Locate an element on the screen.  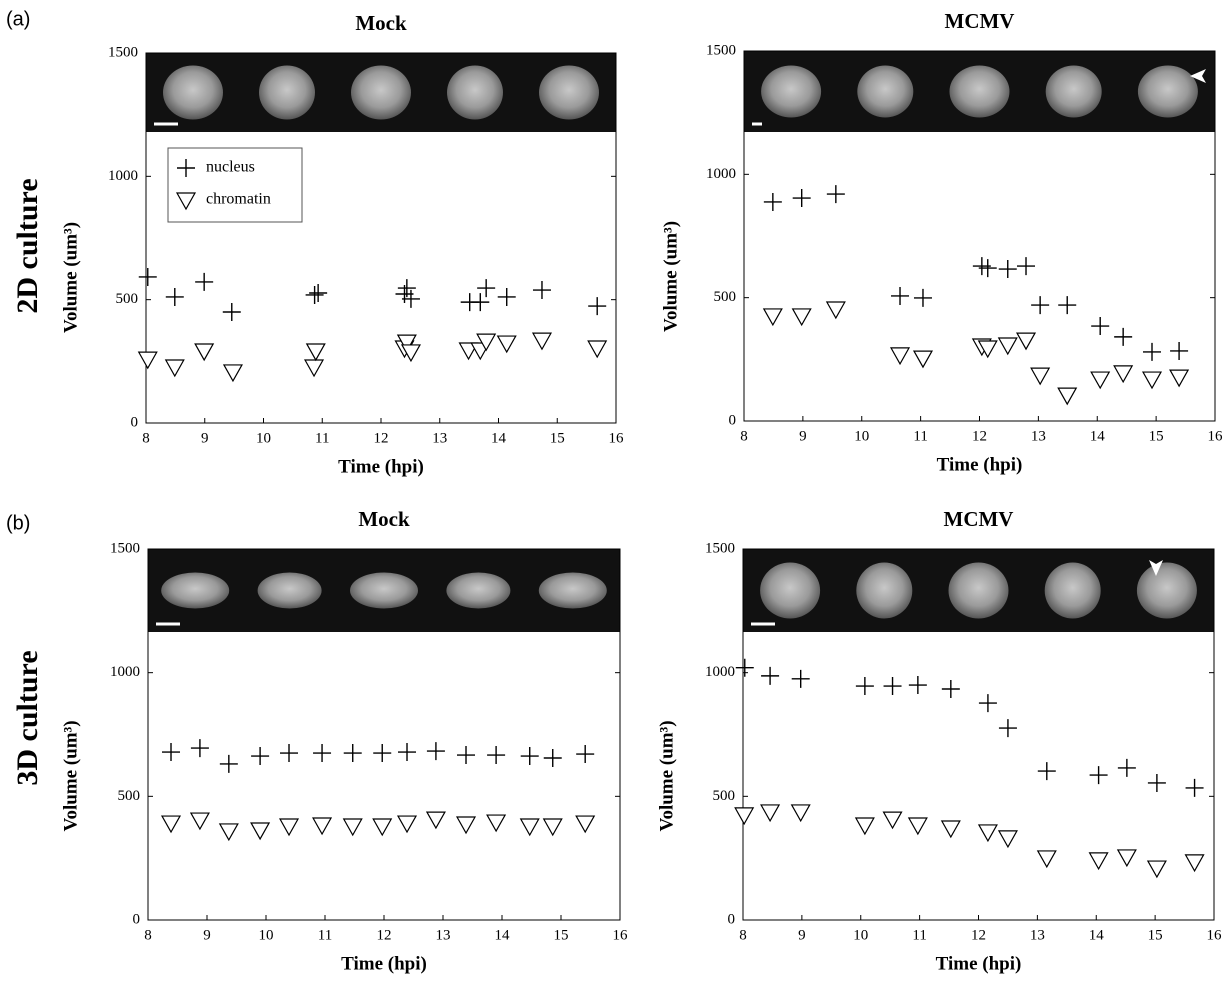
legend-label: chromatin is located at coordinates (238, 199).